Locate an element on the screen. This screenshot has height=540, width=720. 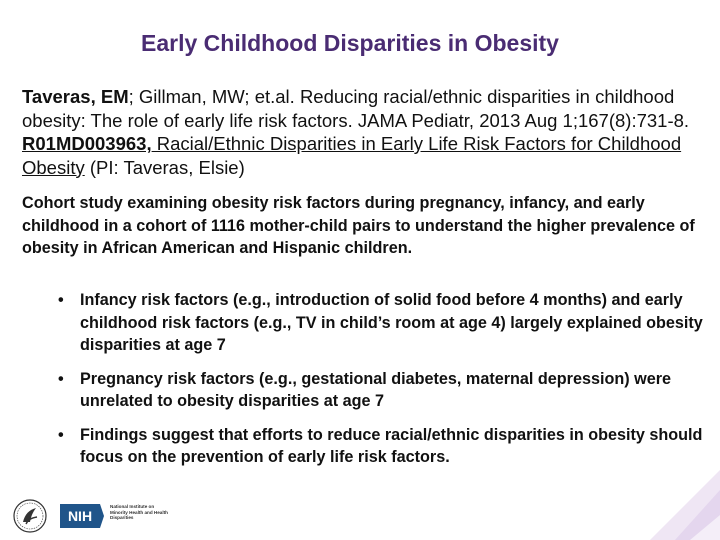
nih-logo: NIH is located at coordinates (82, 516).